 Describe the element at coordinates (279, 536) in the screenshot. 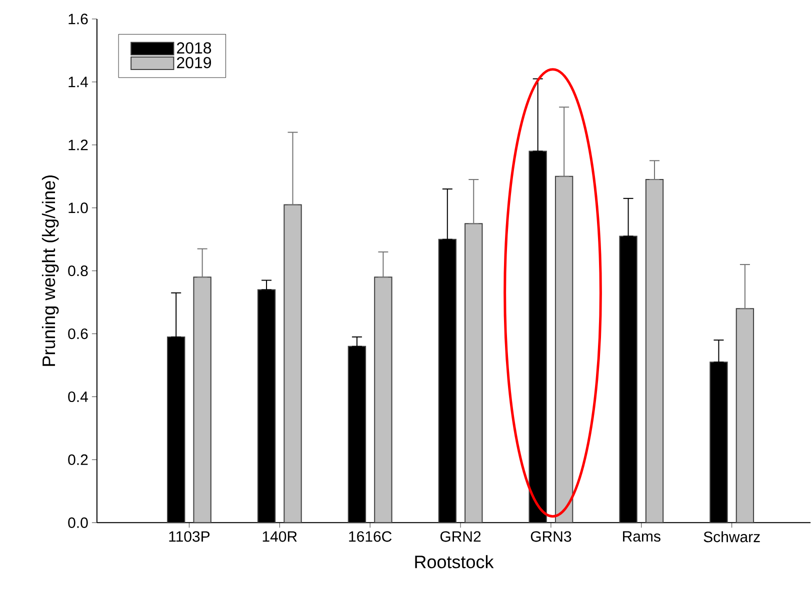

I see `x-tick-label: 140R` at that location.